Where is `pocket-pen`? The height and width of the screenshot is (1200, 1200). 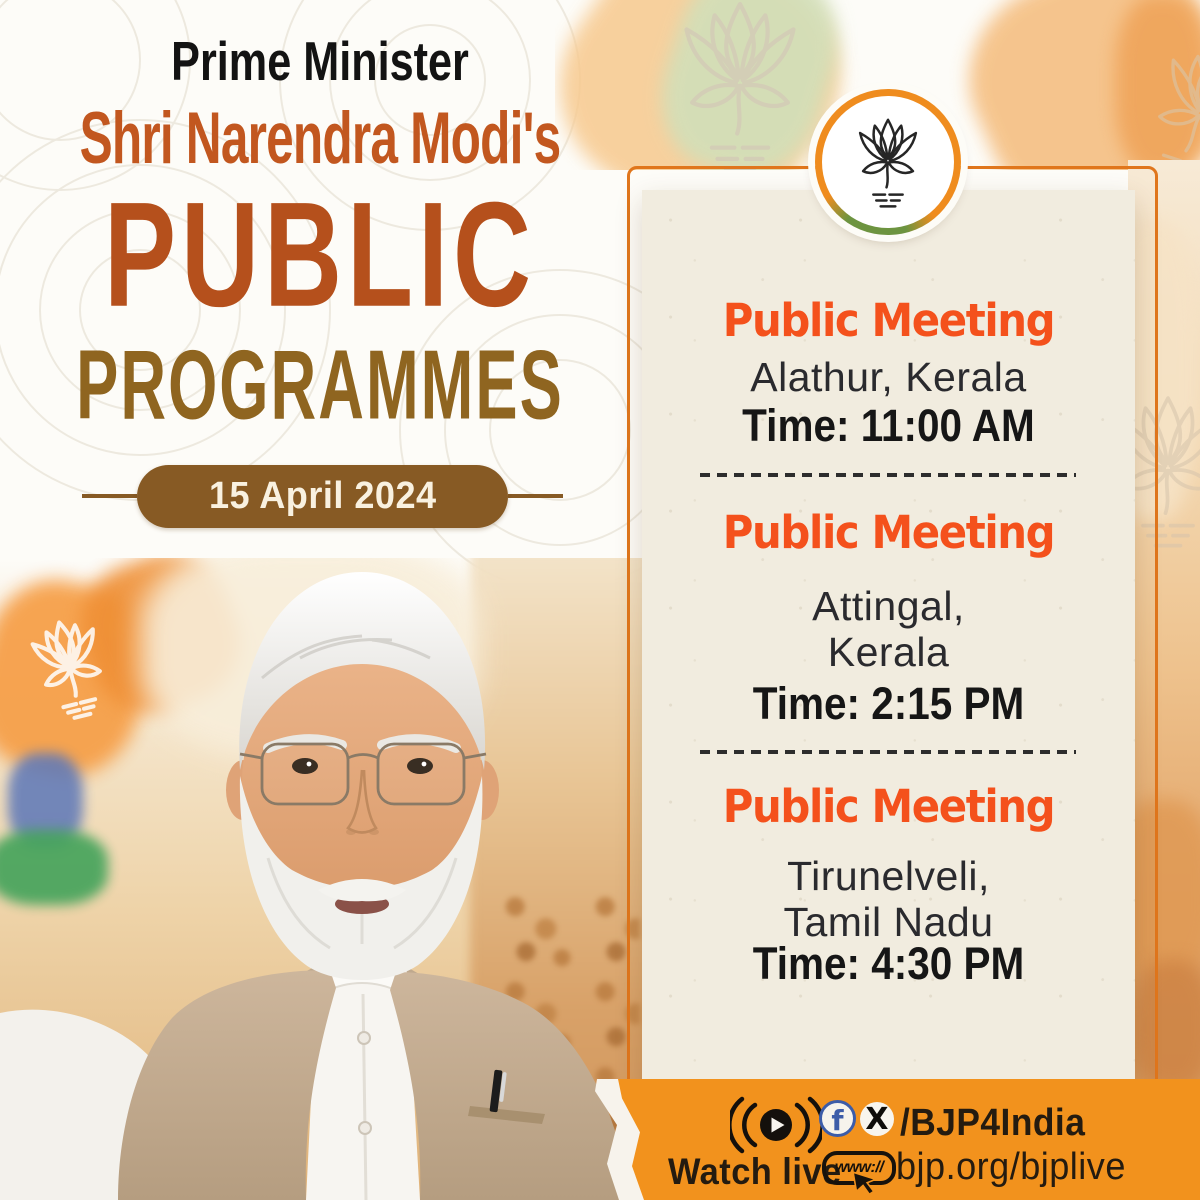
pocket-pen is located at coordinates (496, 1091).